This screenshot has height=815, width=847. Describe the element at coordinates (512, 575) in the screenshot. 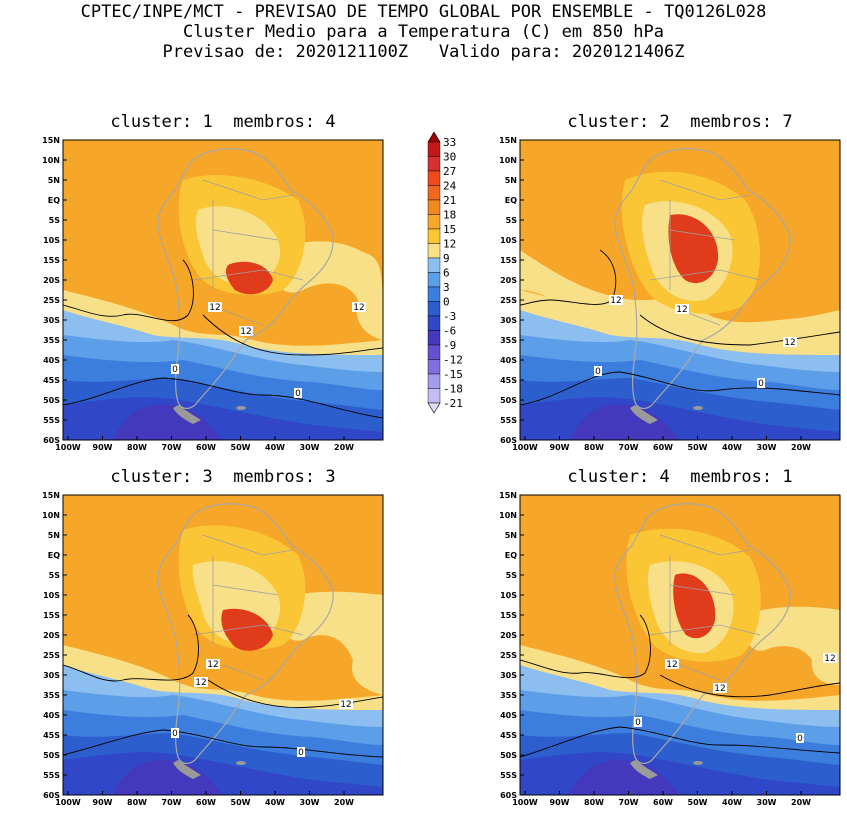

I see `lat-label: 5S` at that location.